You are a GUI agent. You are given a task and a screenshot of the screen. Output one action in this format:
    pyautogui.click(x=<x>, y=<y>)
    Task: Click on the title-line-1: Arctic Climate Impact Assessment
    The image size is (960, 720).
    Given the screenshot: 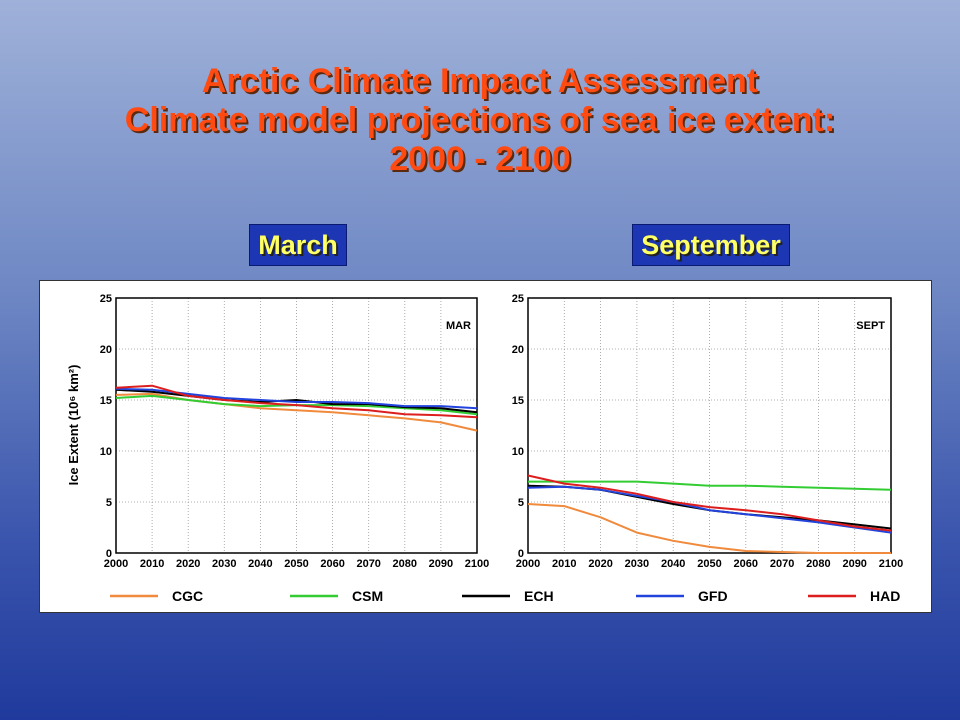 What is the action you would take?
    pyautogui.click(x=480, y=81)
    